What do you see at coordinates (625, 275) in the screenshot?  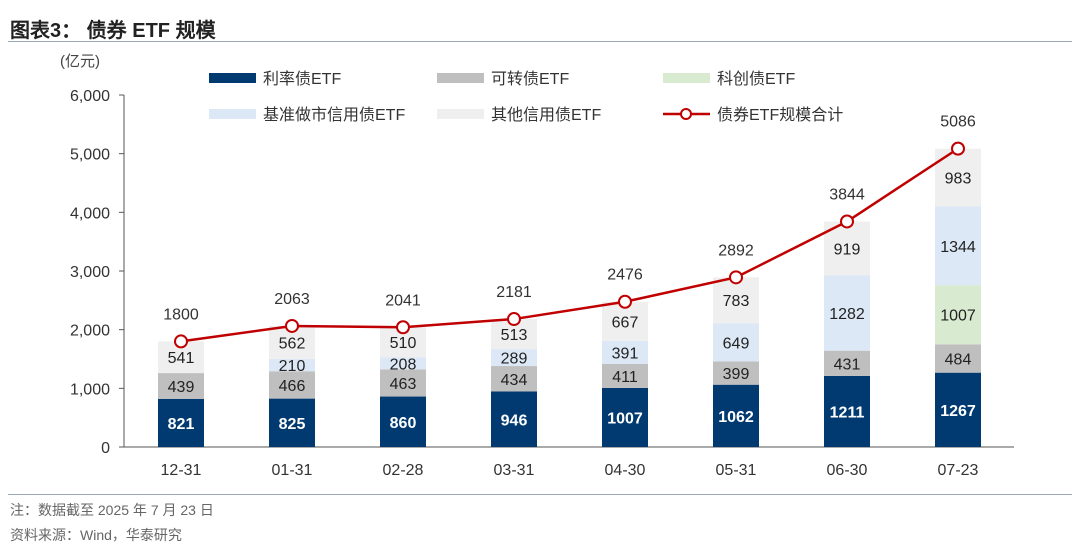 I see `total-value-label: 2476` at bounding box center [625, 275].